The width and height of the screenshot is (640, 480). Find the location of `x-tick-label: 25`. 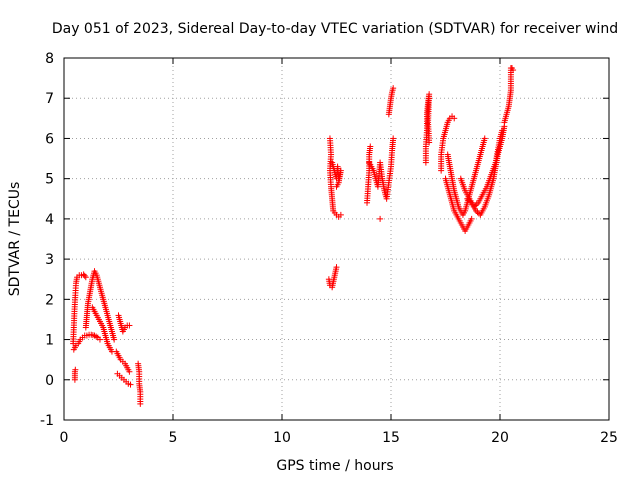

x-tick-label: 25 is located at coordinates (609, 438).